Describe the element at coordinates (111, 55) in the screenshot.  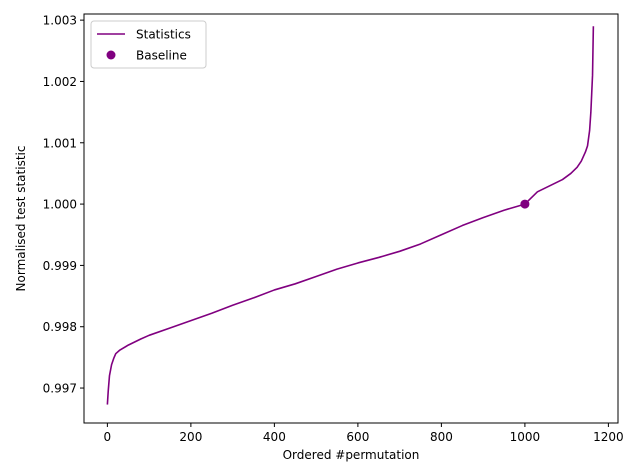
I see `legend-marker-icon` at that location.